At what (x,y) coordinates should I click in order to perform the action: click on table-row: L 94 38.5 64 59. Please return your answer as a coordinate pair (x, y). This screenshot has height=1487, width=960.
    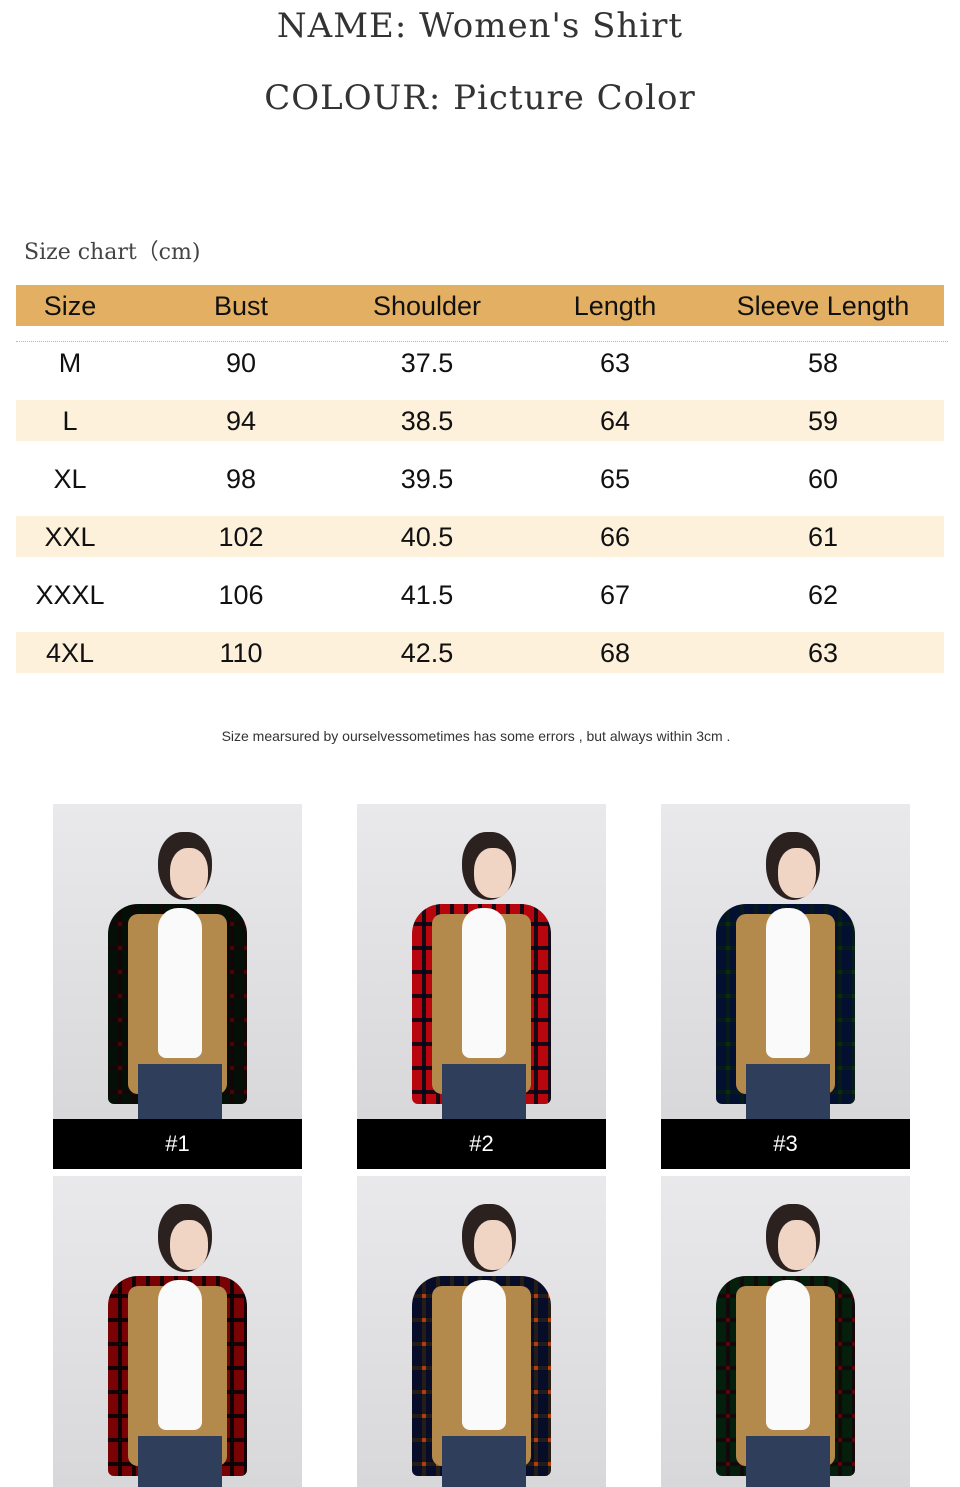
    Looking at the image, I should click on (480, 420).